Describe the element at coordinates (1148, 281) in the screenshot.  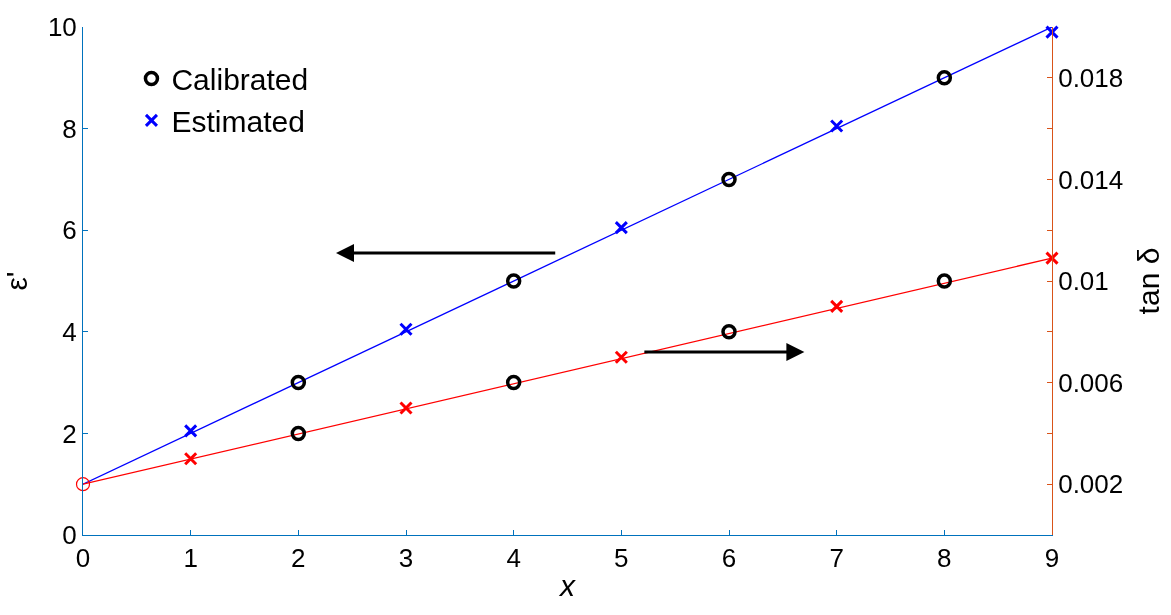
I see `y2-axis-title: tan δ` at that location.